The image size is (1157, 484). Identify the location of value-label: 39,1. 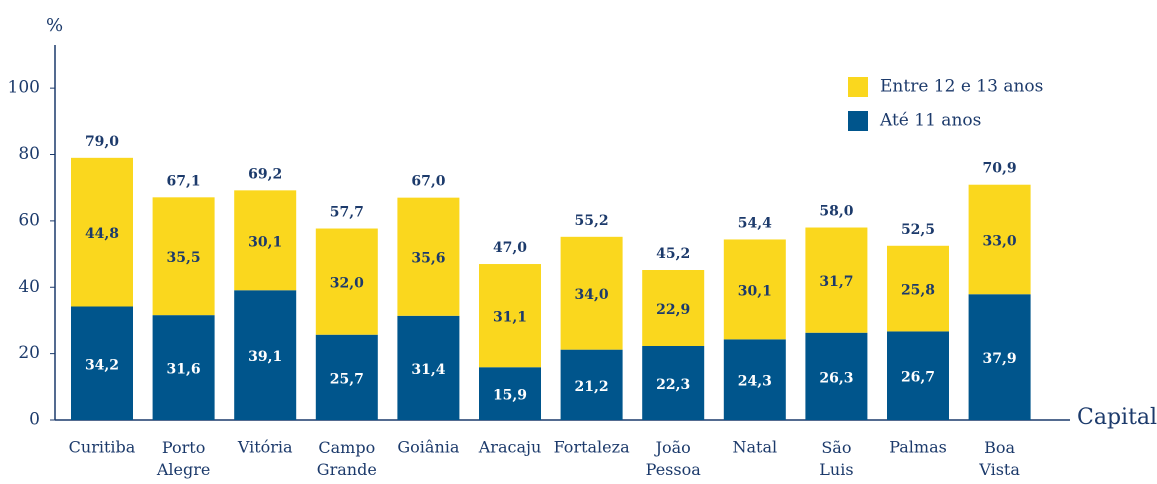
(265, 357).